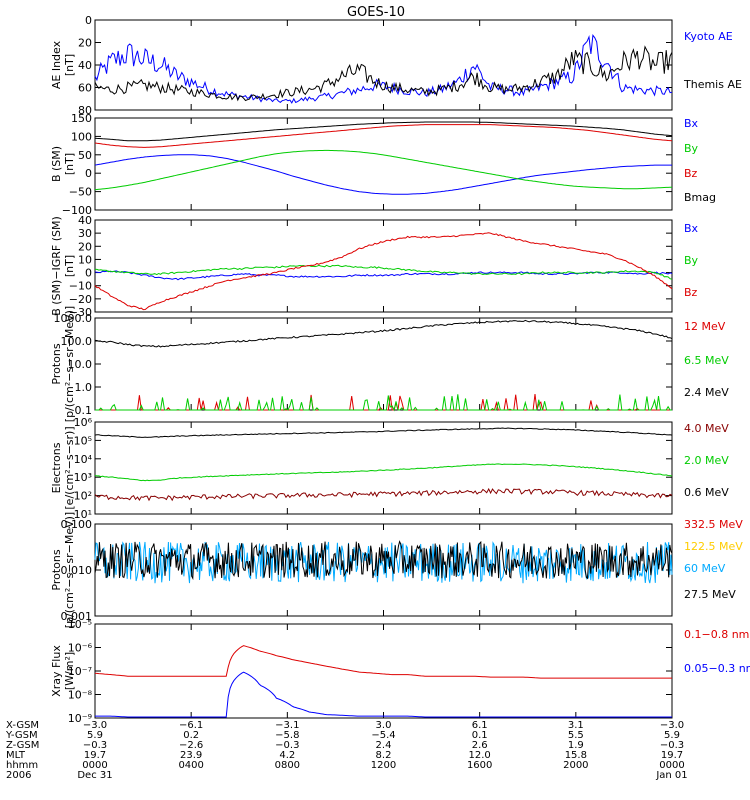  What do you see at coordinates (80, 695) in the screenshot?
I see `y-tick-label: 10⁻⁸` at bounding box center [80, 695].